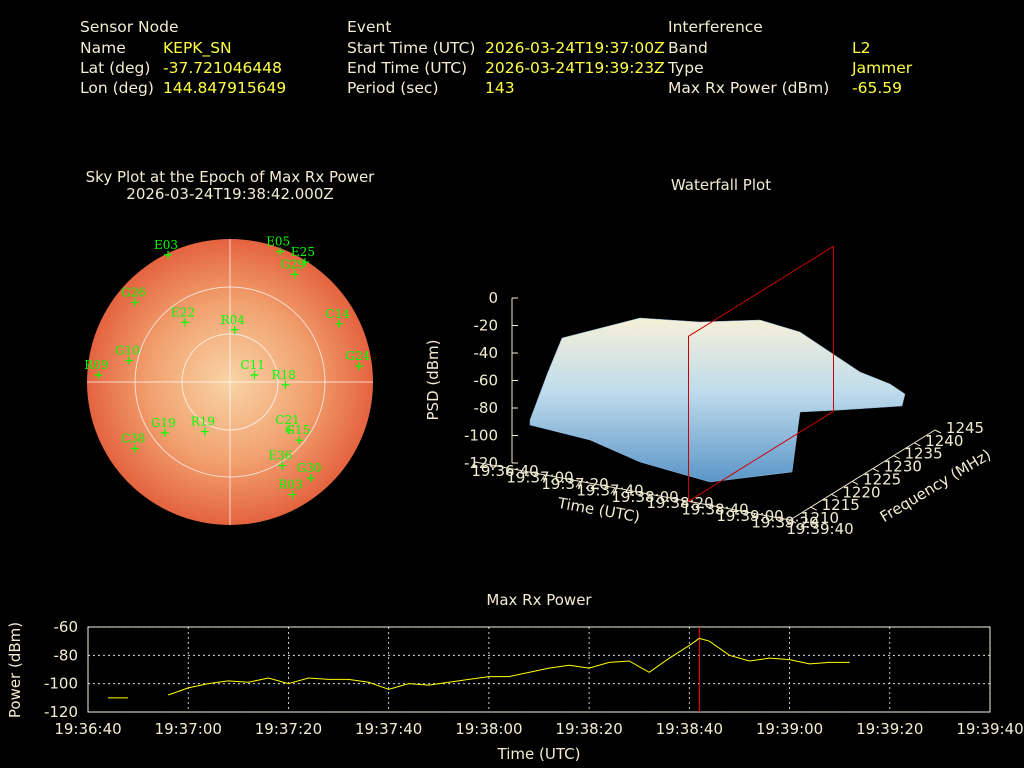 The height and width of the screenshot is (768, 1024). Describe the element at coordinates (129, 27) in the screenshot. I see `section-heading: Sensor Node` at that location.